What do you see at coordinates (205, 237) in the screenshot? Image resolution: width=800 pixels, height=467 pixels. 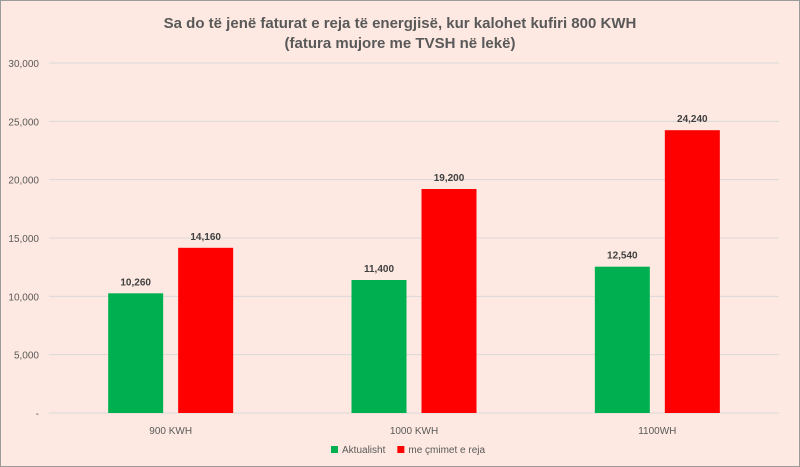 I see `data-label: 14,160` at bounding box center [205, 237].